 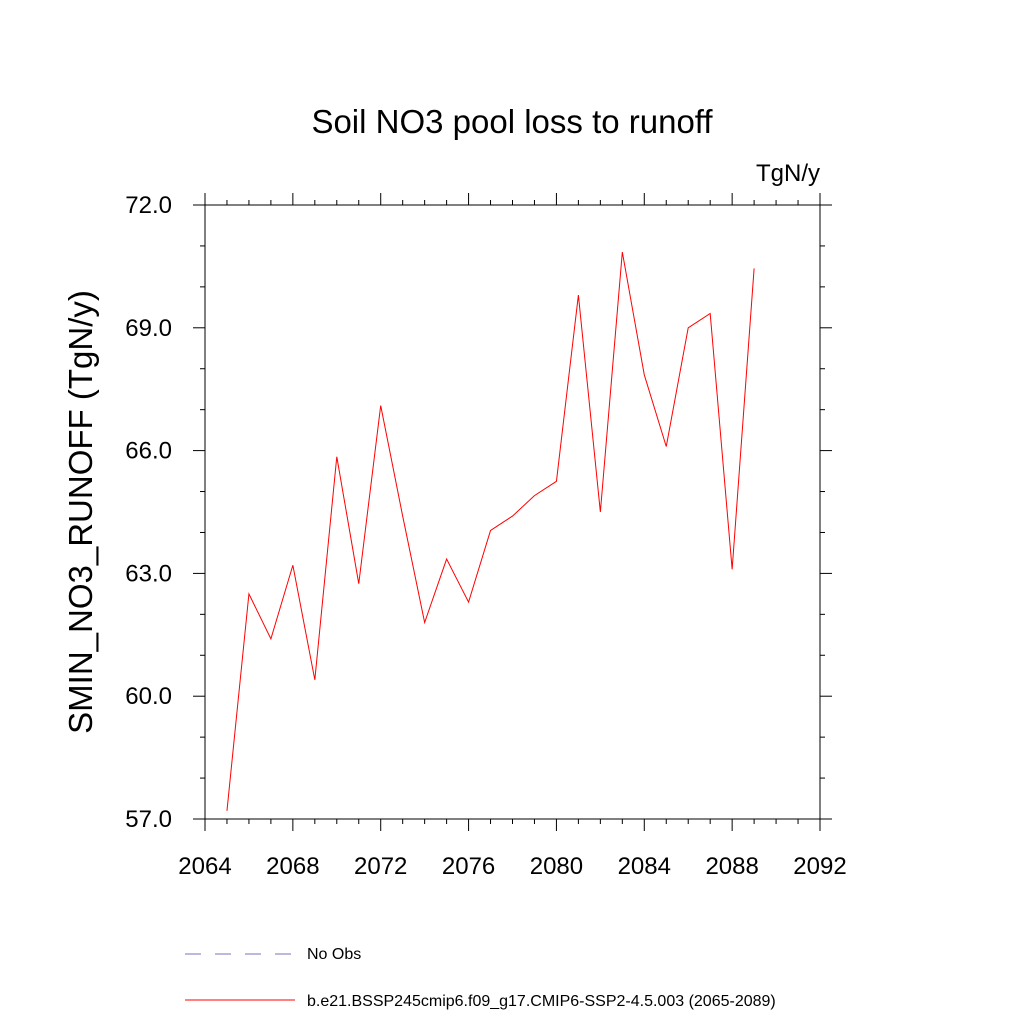 I want to click on x-tick-label: 2084, so click(x=644, y=866).